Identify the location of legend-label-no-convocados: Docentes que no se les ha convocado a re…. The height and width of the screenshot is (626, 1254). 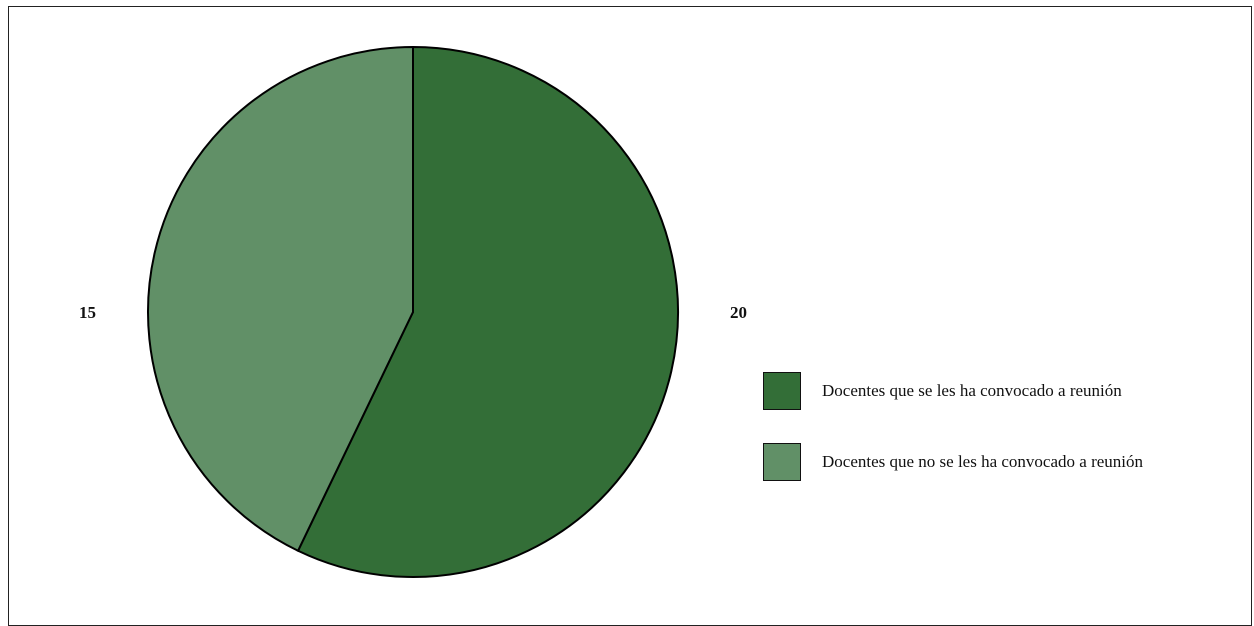
(982, 461).